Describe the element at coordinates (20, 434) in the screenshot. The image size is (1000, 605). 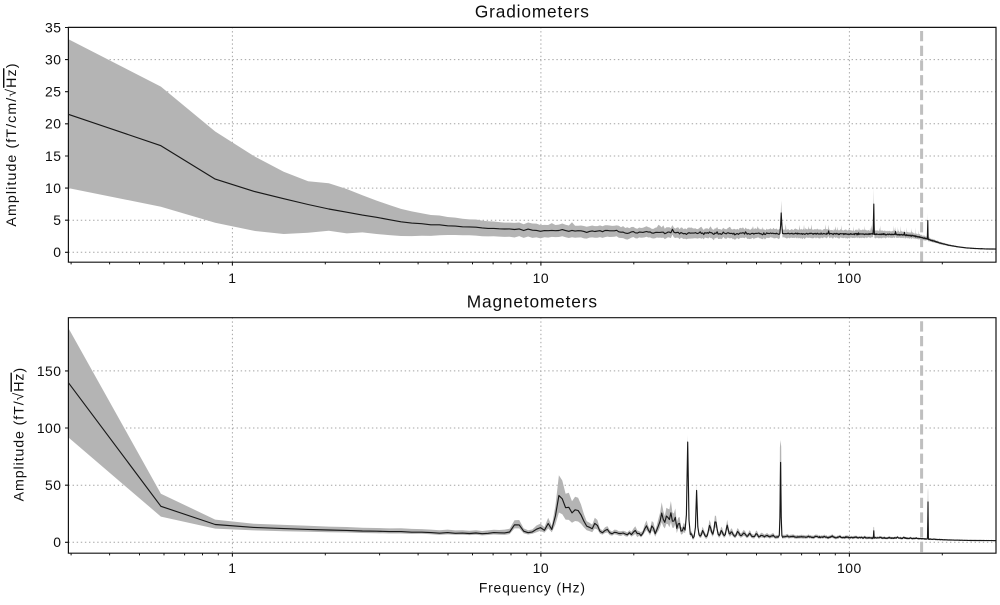
I see `svg-text: Amplitude (fT/√Hz)` at that location.